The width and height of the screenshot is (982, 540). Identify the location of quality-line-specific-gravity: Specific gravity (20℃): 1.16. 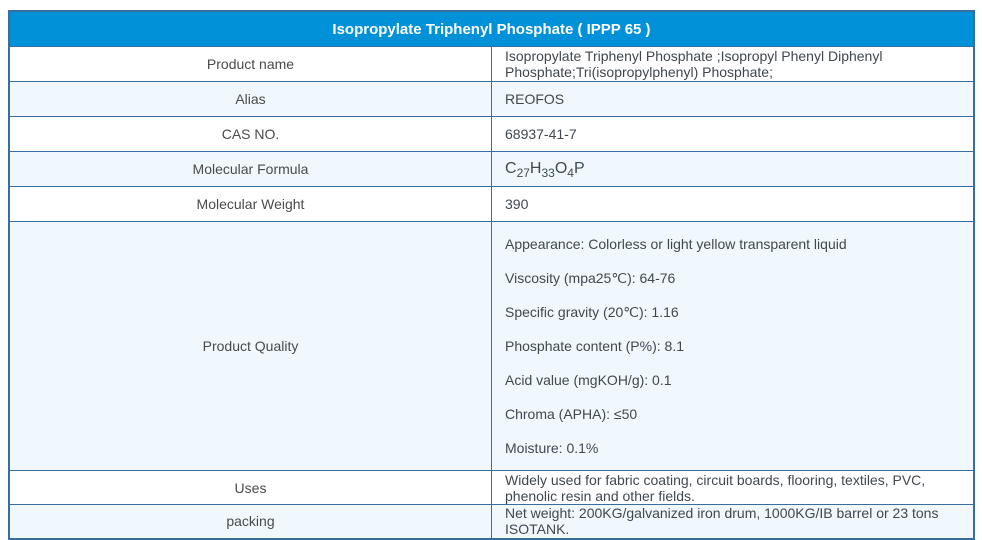
(592, 312).